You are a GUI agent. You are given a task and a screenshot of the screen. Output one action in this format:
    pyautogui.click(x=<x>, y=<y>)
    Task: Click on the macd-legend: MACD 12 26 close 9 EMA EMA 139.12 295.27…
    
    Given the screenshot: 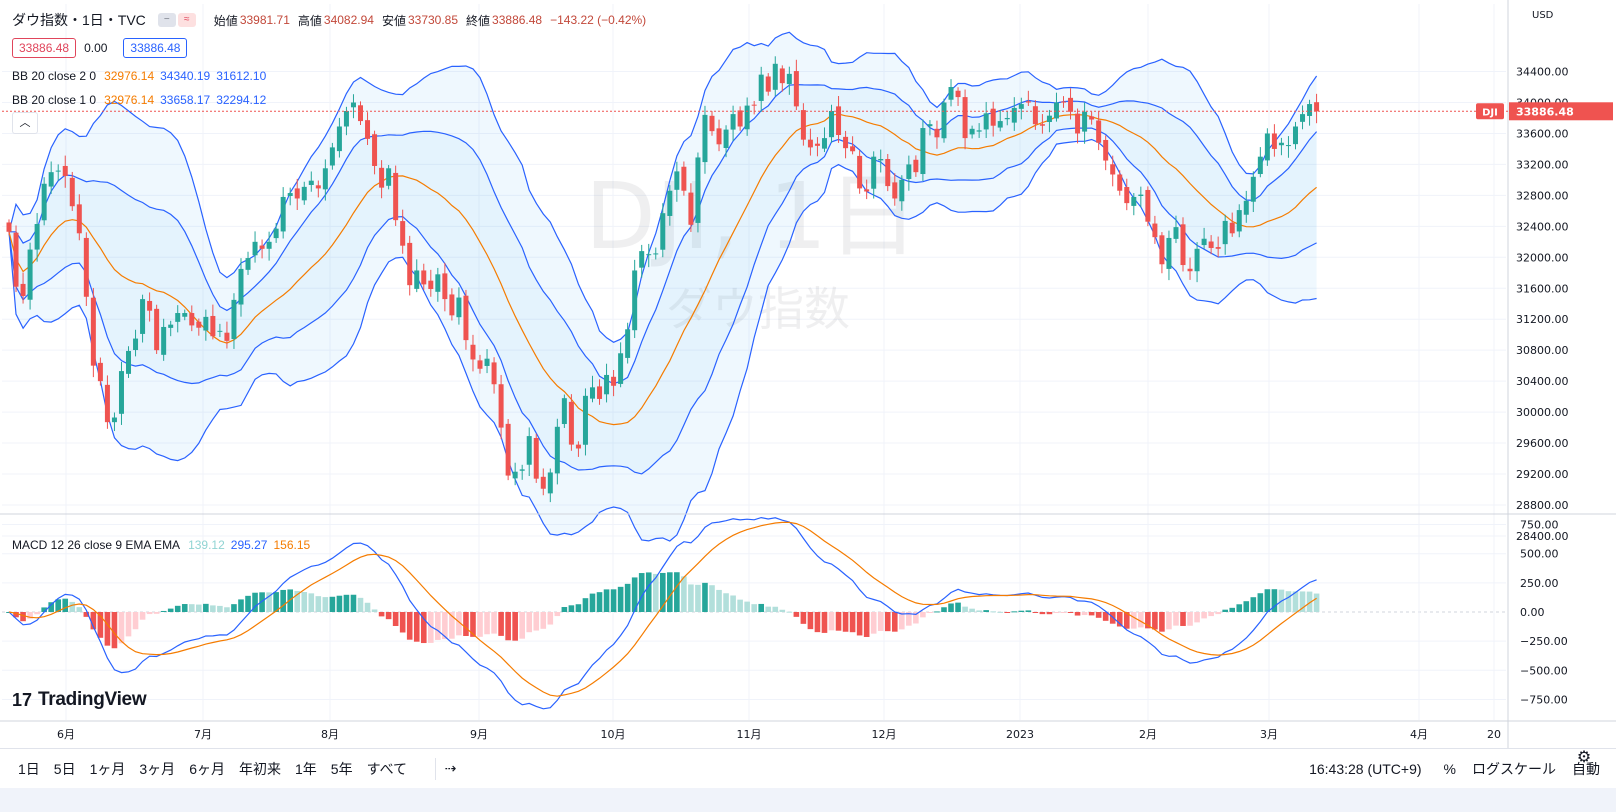 What is the action you would take?
    pyautogui.click(x=164, y=545)
    